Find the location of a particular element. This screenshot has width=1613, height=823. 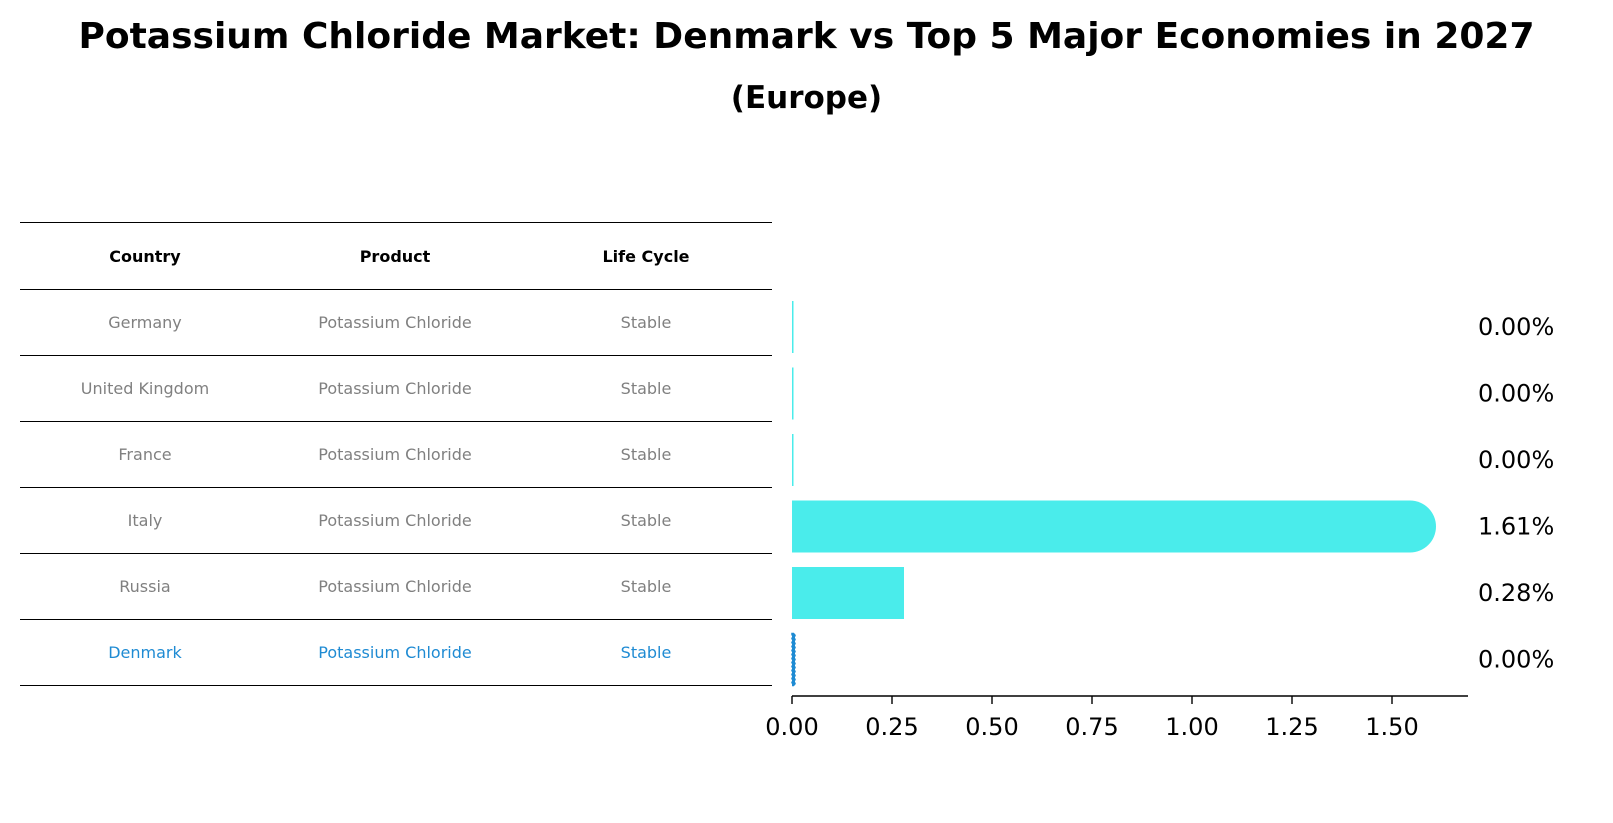

country-cell: United Kingdom is located at coordinates (145, 388).